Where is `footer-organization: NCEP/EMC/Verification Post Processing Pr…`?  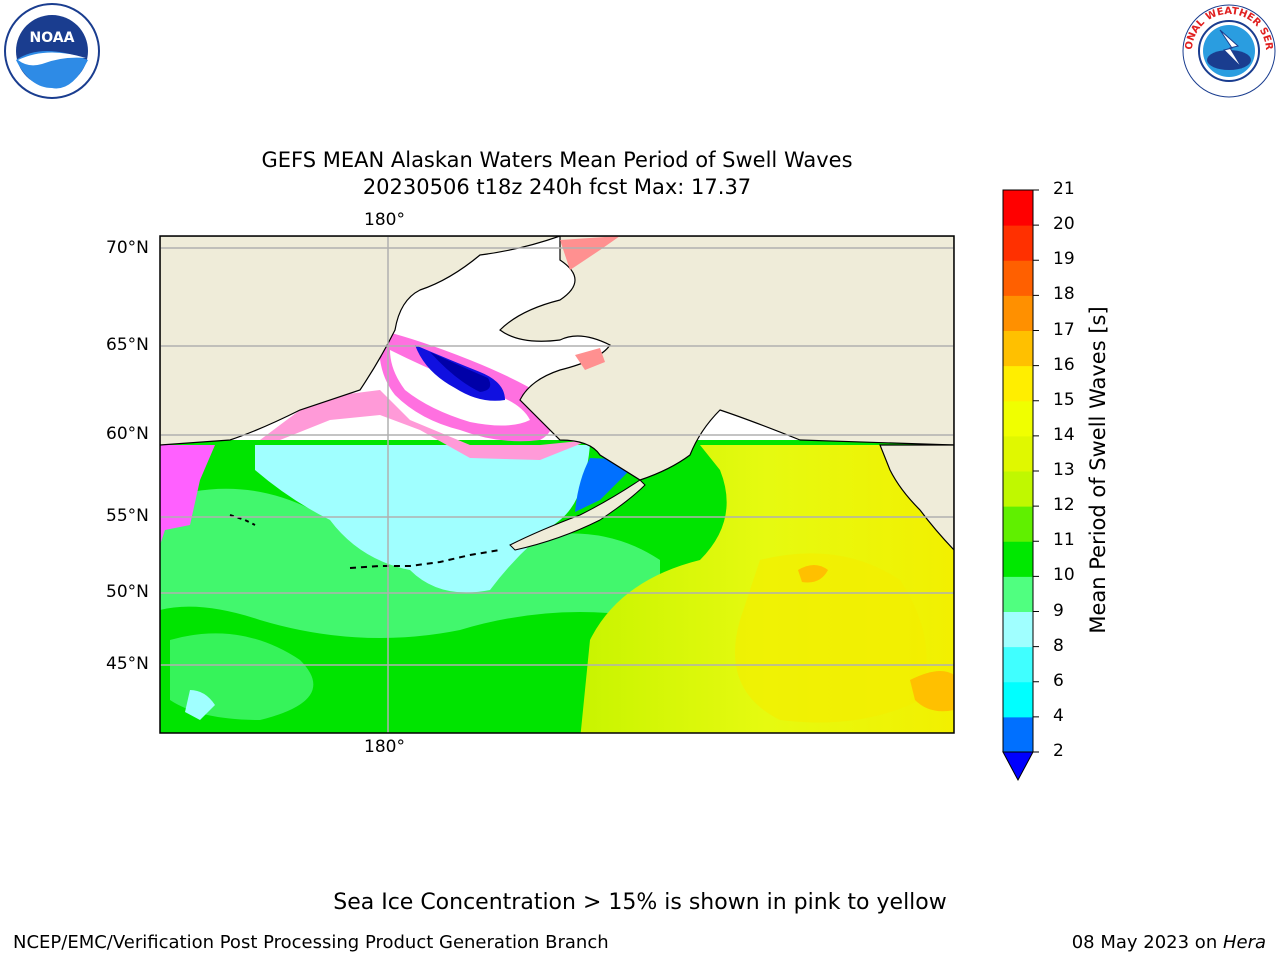
footer-organization: NCEP/EMC/Verification Post Processing Pr… is located at coordinates (311, 942).